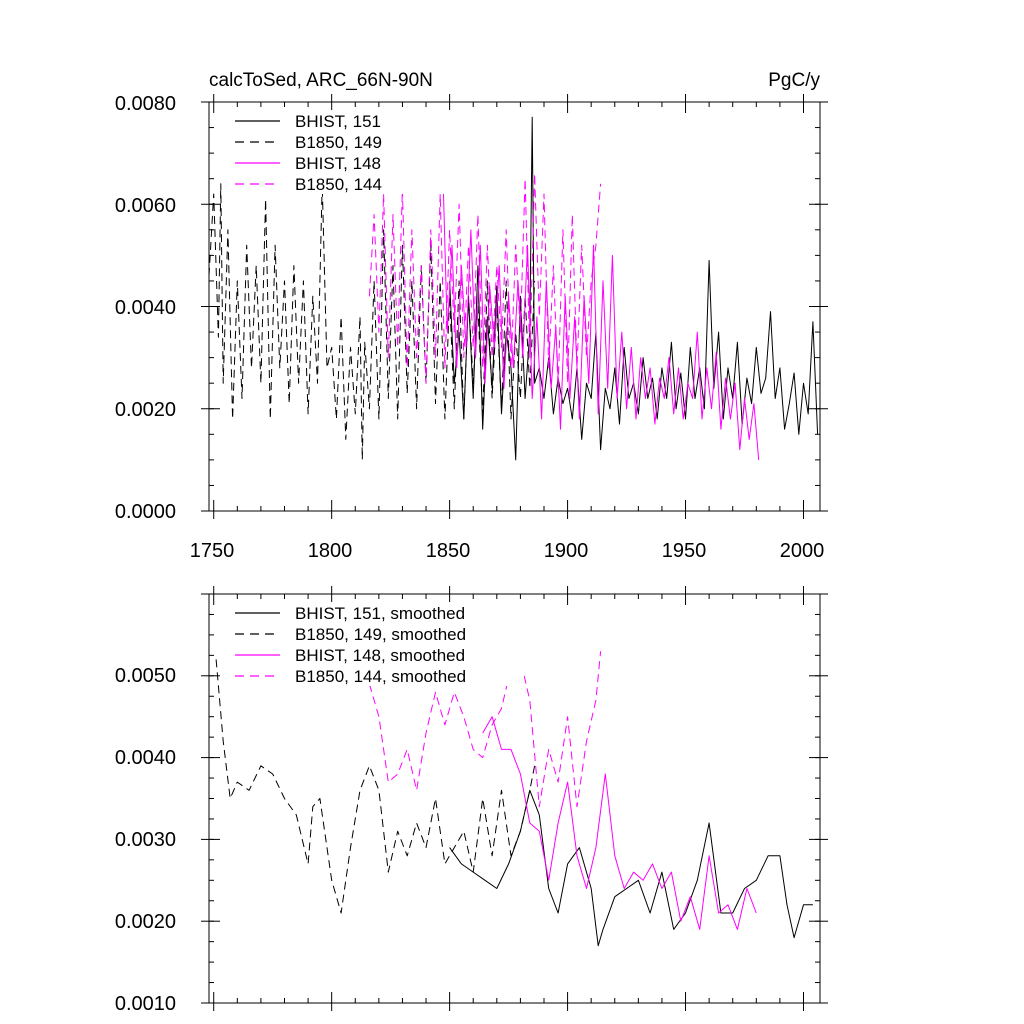 The image size is (1024, 1024). What do you see at coordinates (321, 80) in the screenshot?
I see `top-title-left: calcToSed, ARC_66N-90N` at bounding box center [321, 80].